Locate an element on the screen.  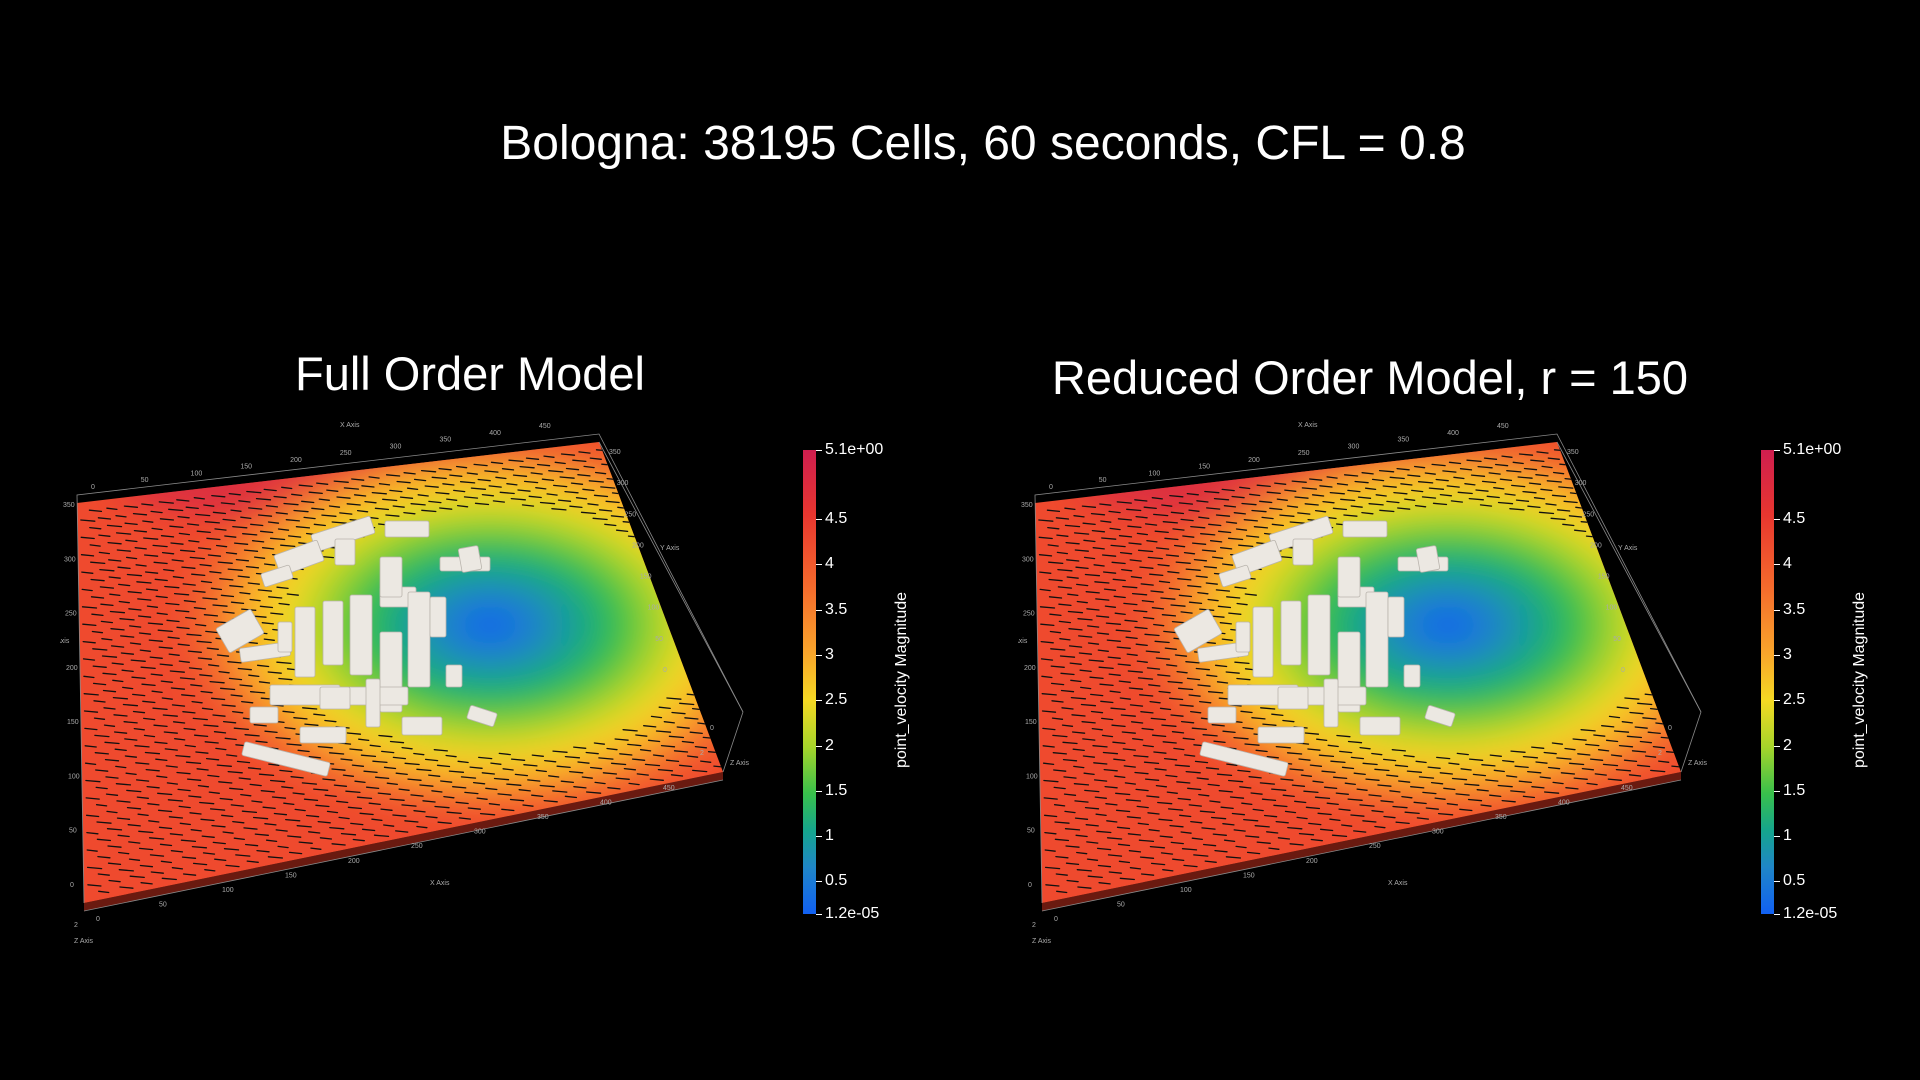
colorbar-tick-label: 2 is located at coordinates (1787, 745).